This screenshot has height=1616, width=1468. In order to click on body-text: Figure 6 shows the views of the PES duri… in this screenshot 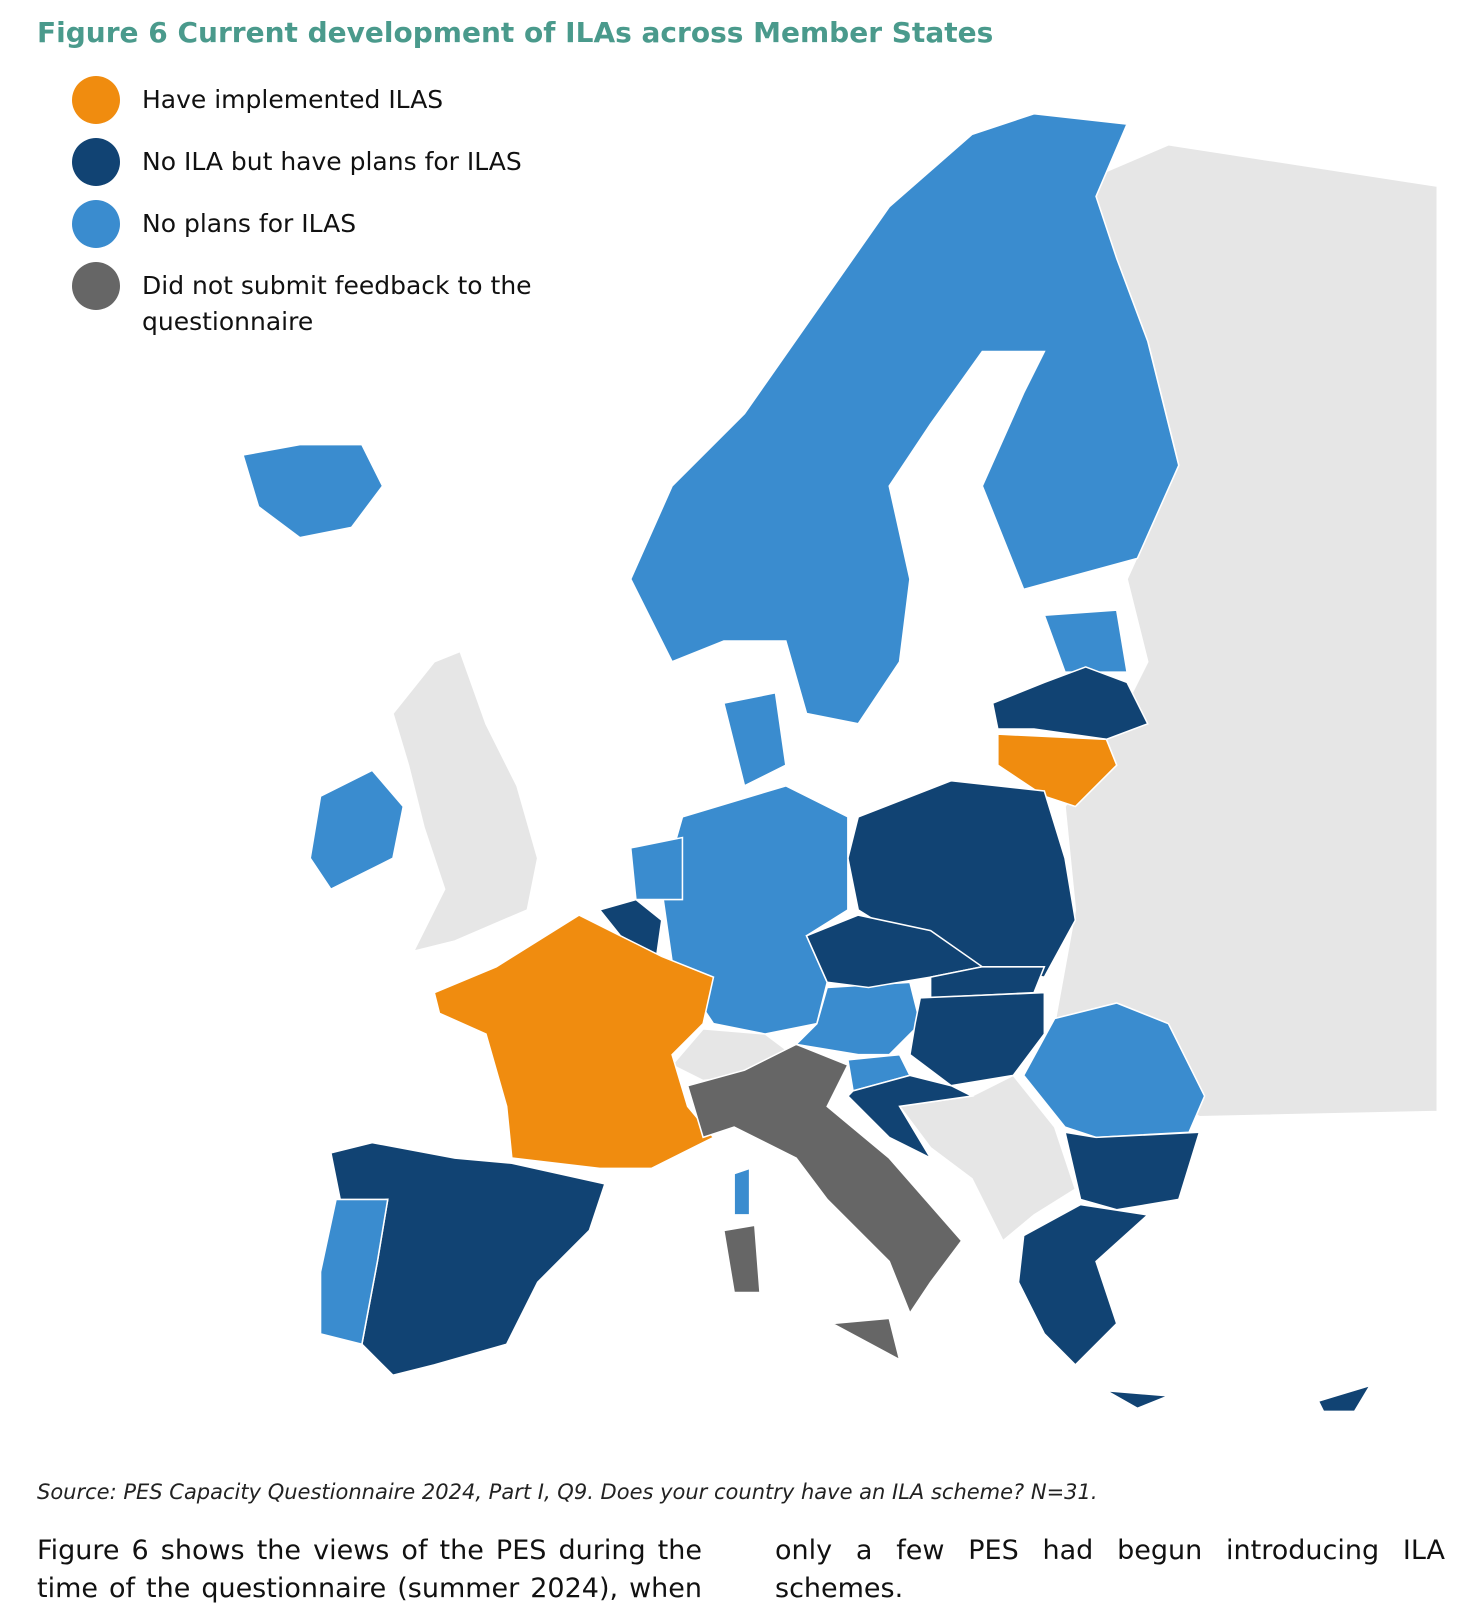, I will do `click(369, 1569)`.